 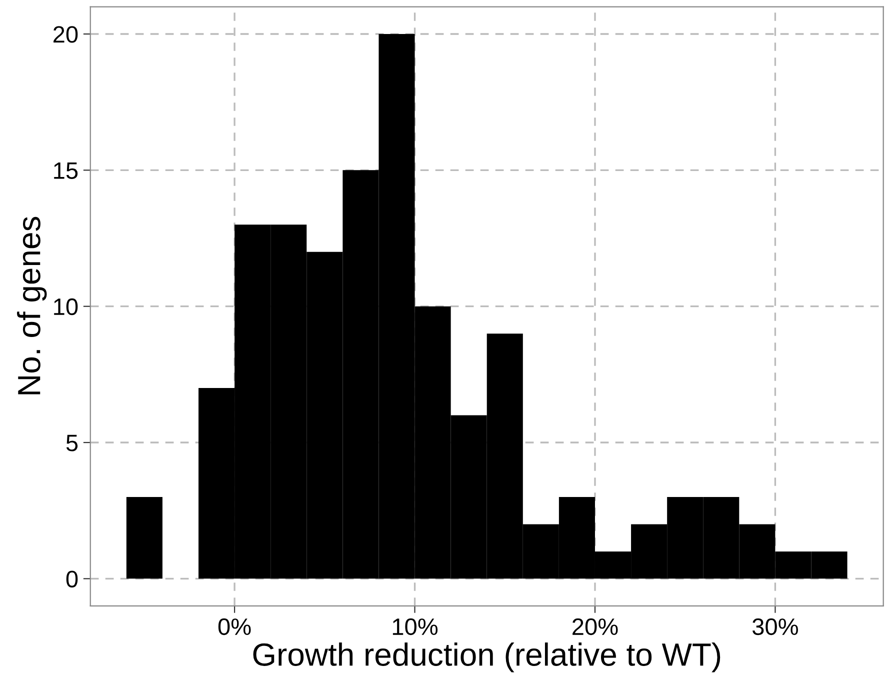 I want to click on x-tick-label: 20%, so click(x=595, y=627).